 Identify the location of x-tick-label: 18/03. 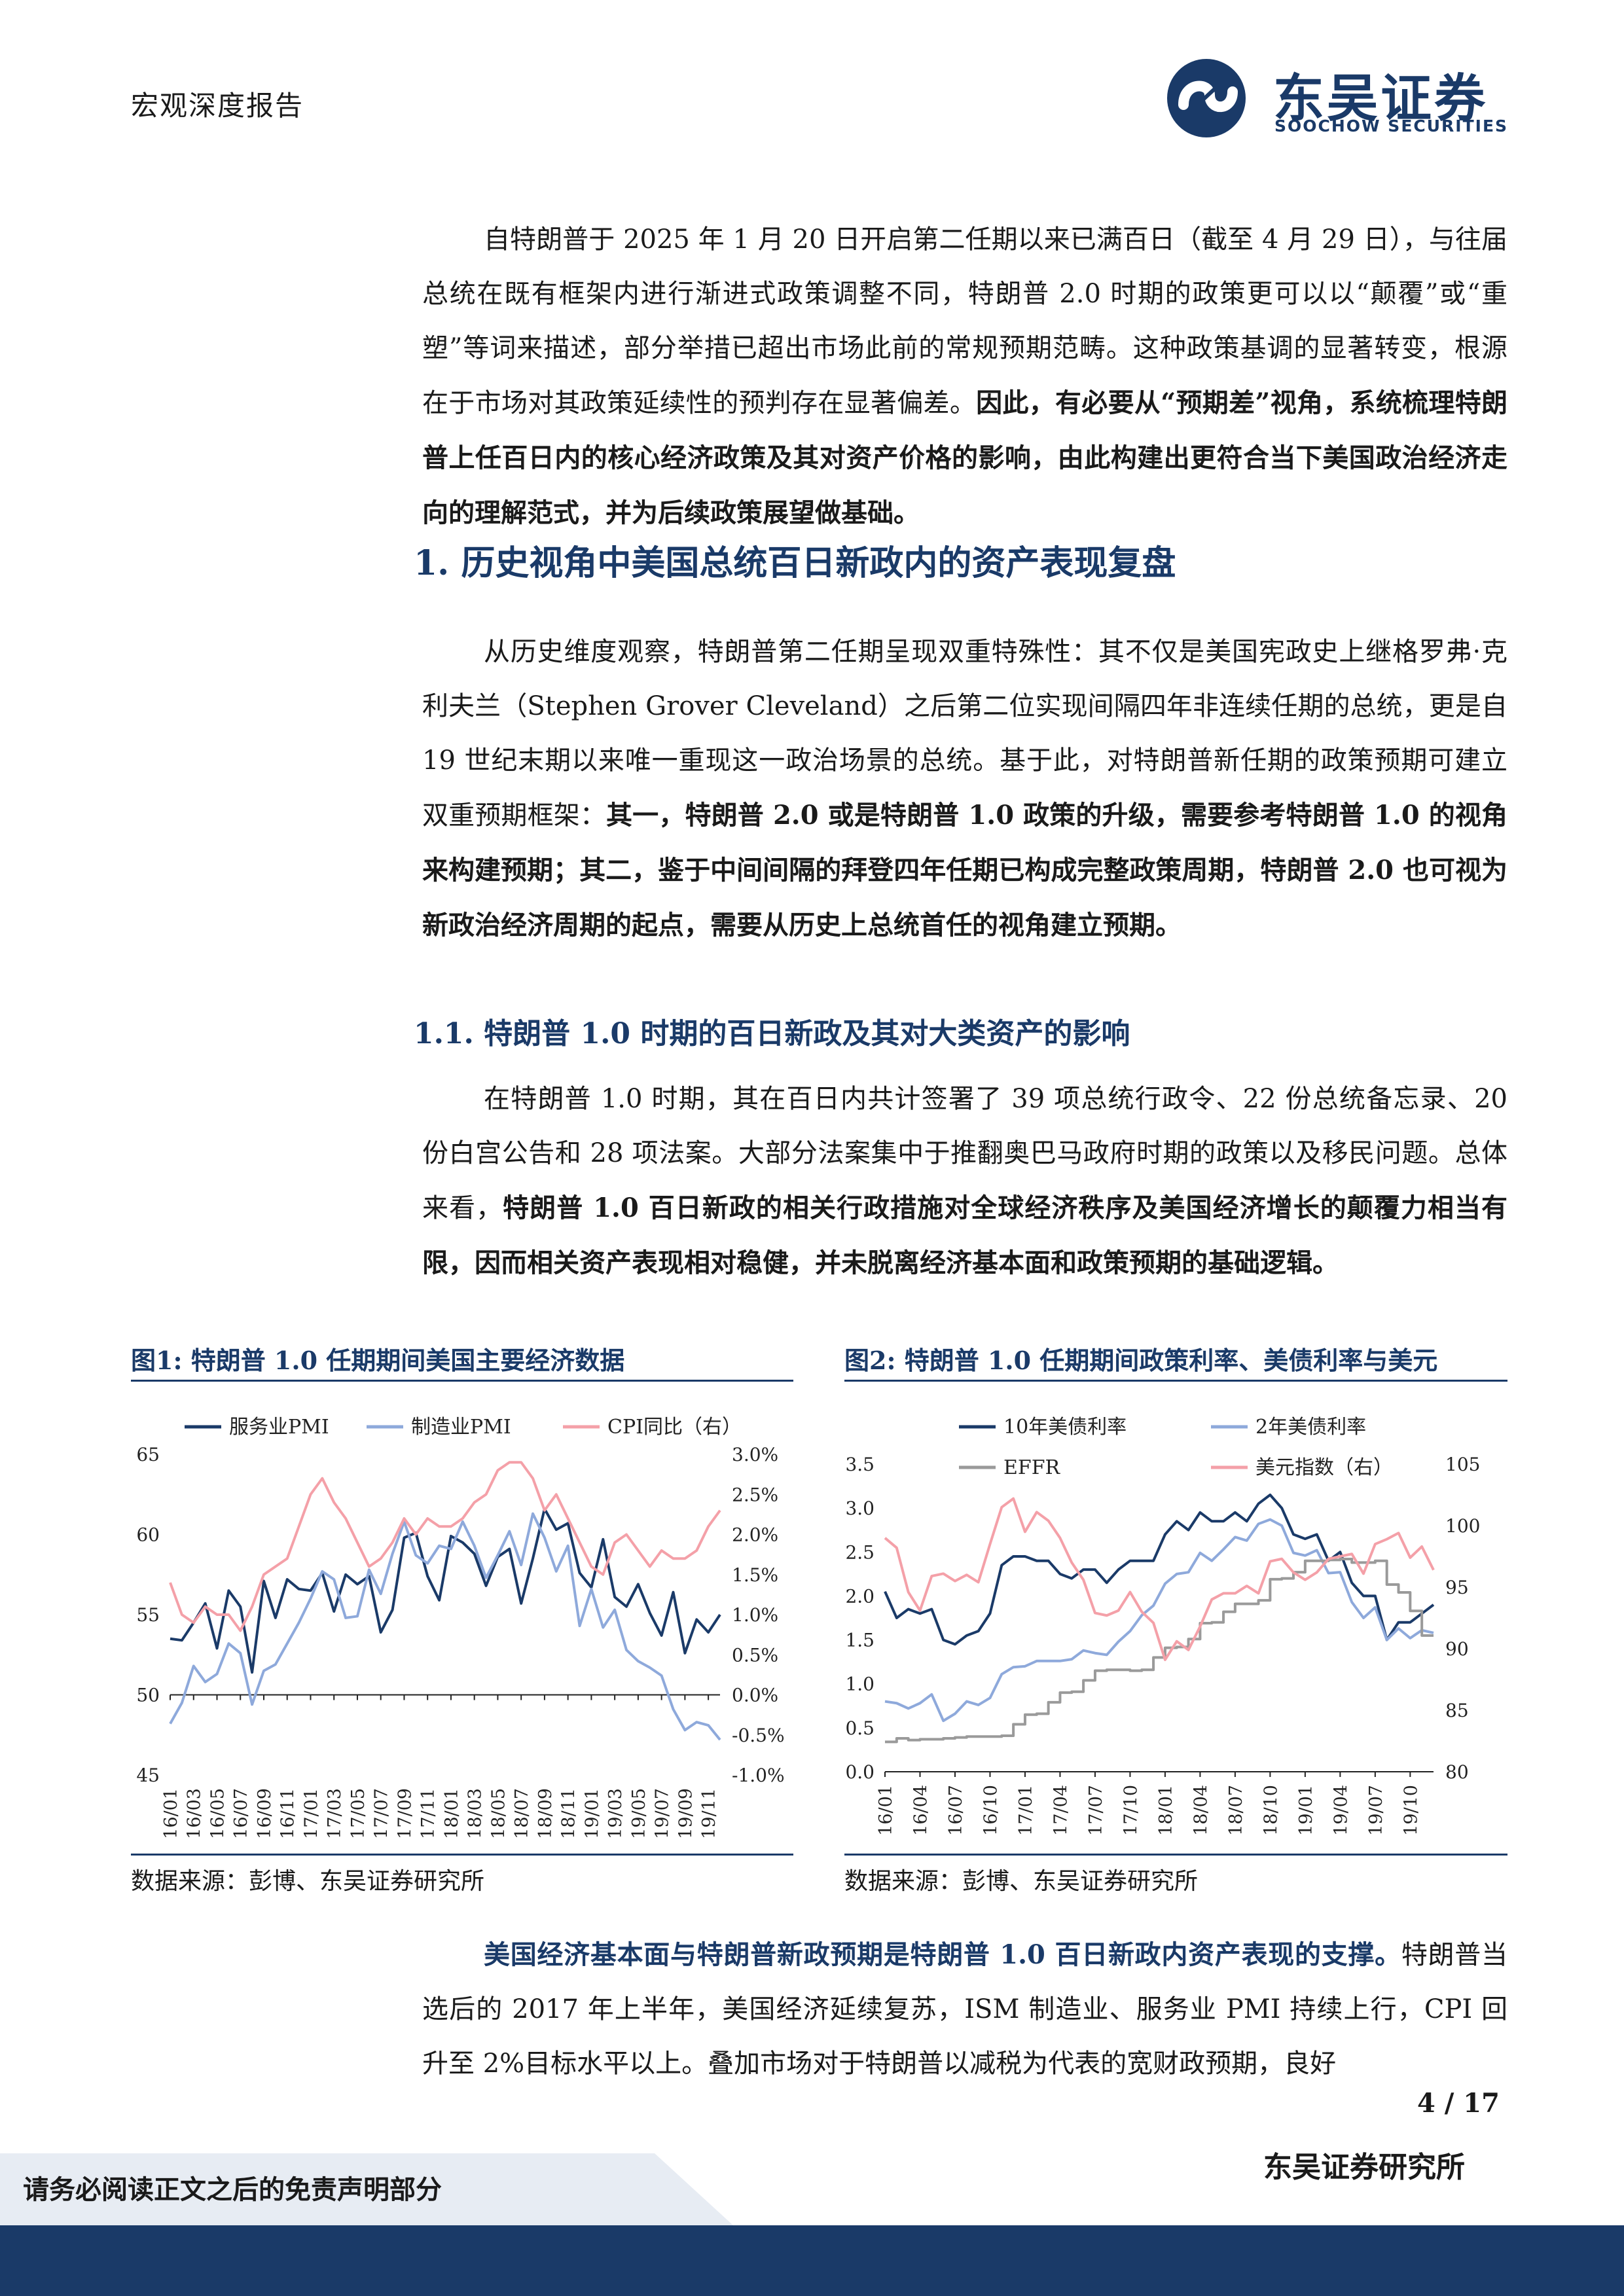
(475, 1813).